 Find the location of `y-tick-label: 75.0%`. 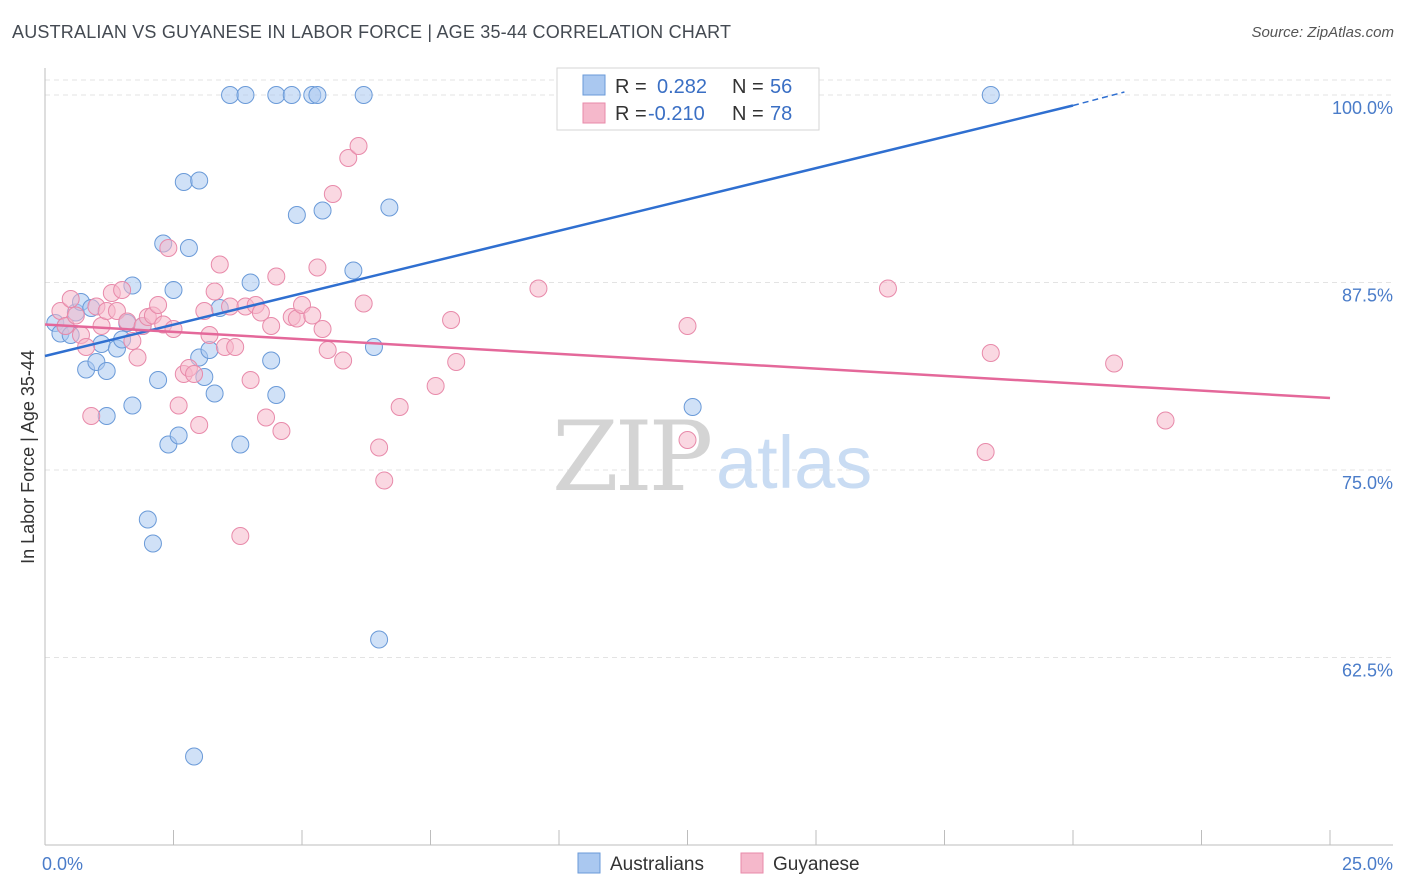

y-tick-label: 75.0% is located at coordinates (1367, 483).